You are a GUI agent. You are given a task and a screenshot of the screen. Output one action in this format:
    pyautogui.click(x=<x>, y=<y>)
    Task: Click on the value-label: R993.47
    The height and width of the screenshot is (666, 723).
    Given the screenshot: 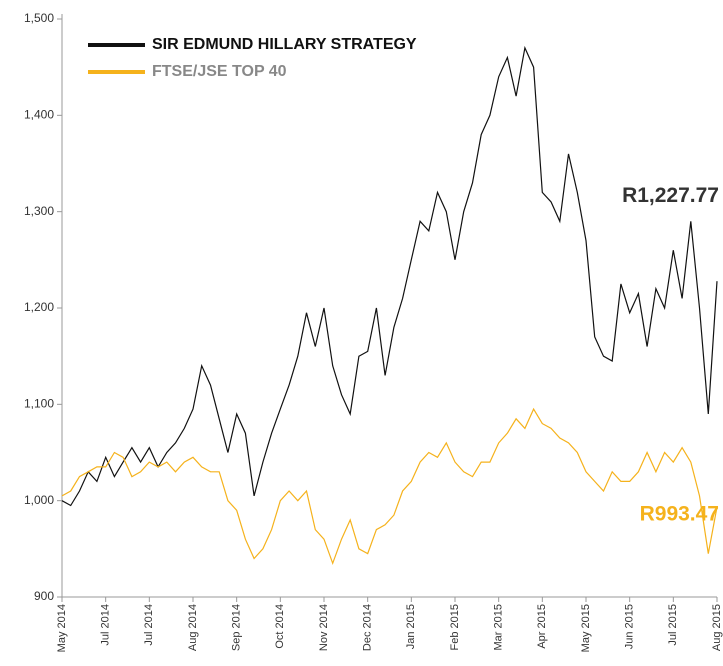 What is the action you would take?
    pyautogui.click(x=679, y=514)
    